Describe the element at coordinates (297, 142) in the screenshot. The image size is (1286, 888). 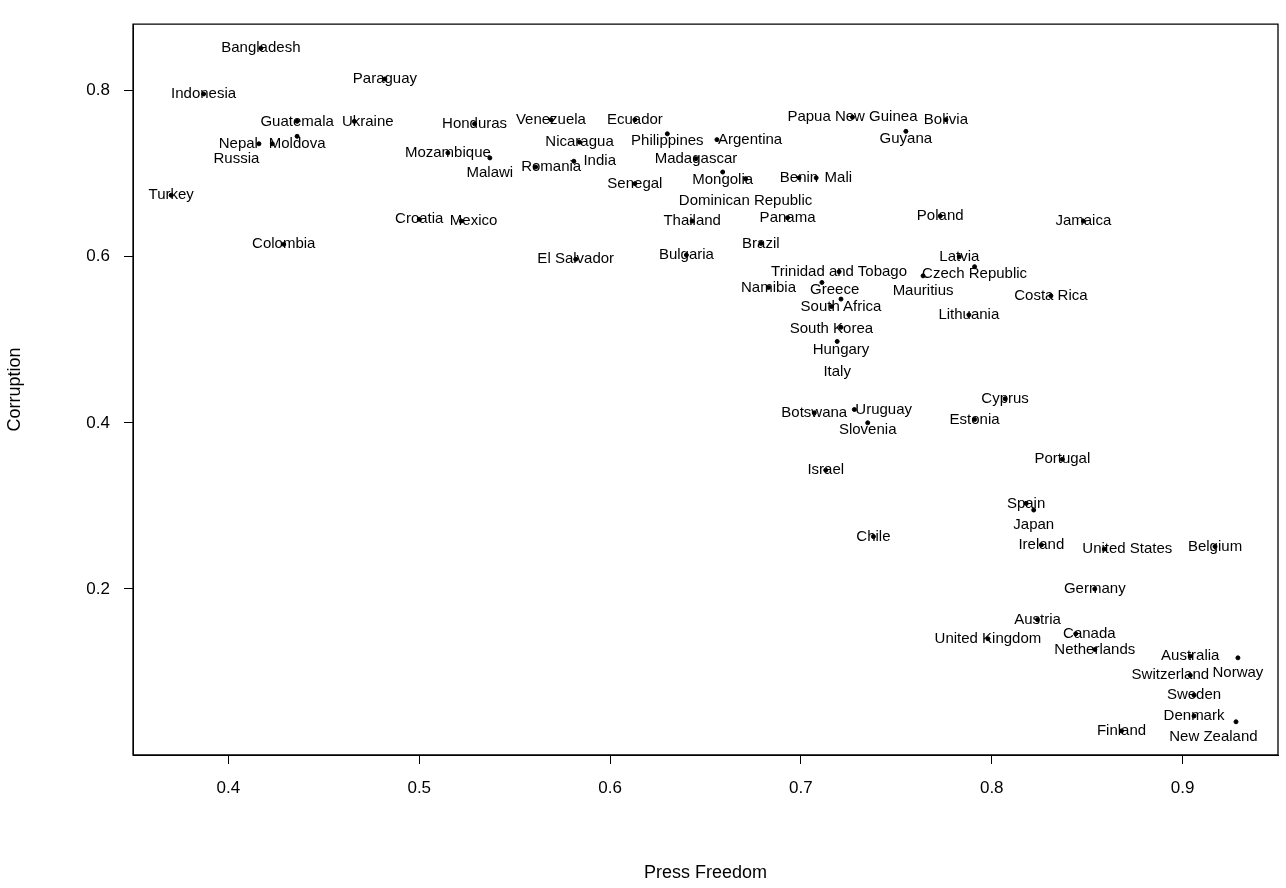
I see `data-label: Moldova` at that location.